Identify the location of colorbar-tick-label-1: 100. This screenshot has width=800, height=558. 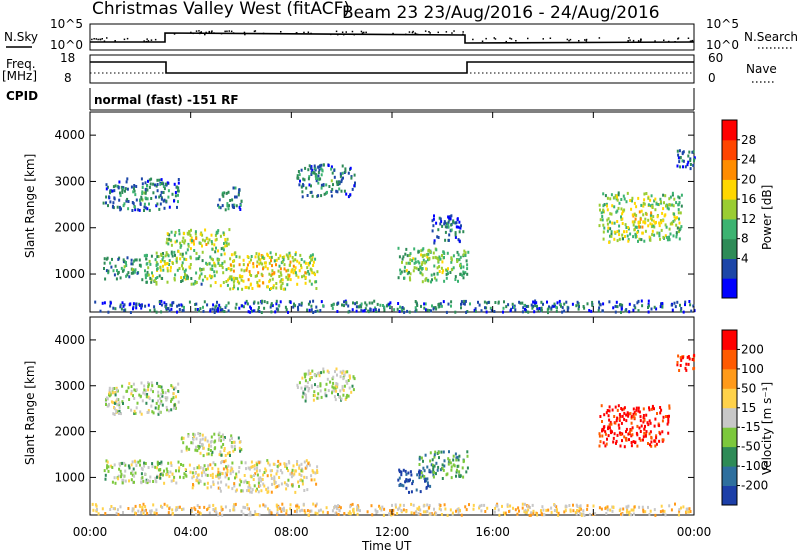
(752, 369).